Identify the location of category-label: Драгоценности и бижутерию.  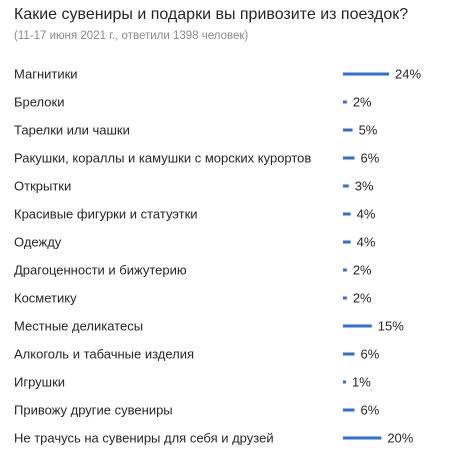
(100, 270).